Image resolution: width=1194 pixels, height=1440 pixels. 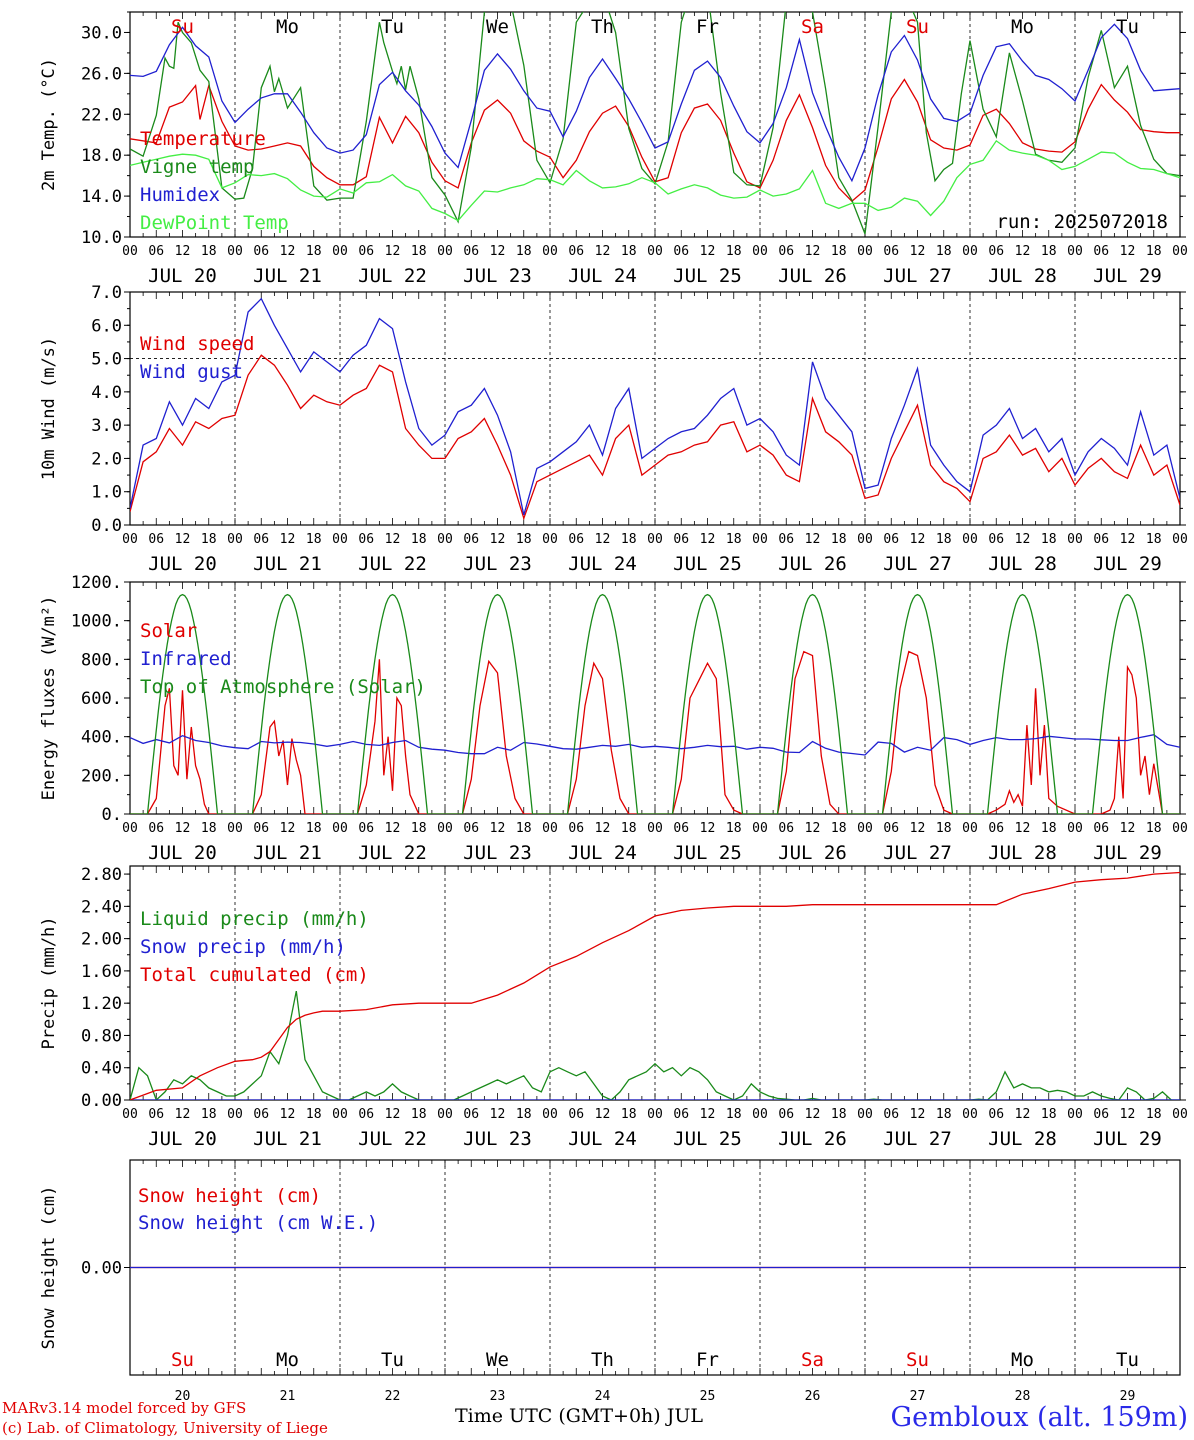 What do you see at coordinates (917, 853) in the screenshot?
I see `date-label: JUL 27` at bounding box center [917, 853].